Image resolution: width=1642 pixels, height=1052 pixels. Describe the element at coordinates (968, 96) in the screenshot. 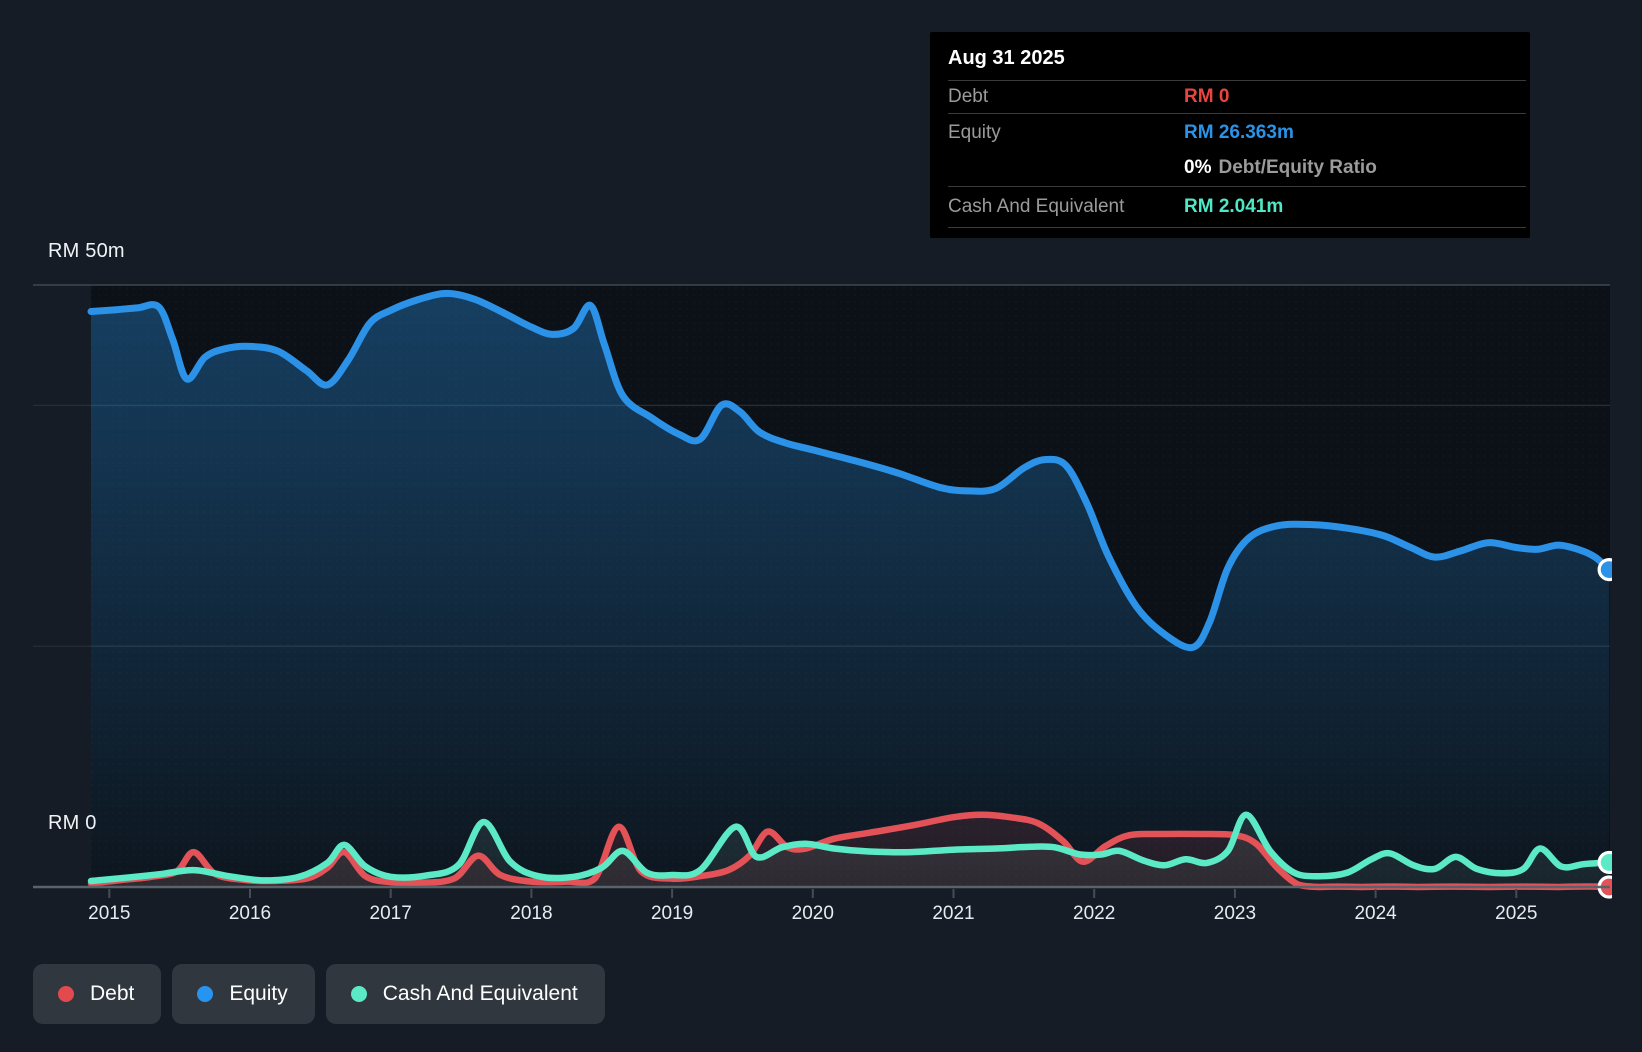

I see `tooltip-debt-label: Debt` at that location.